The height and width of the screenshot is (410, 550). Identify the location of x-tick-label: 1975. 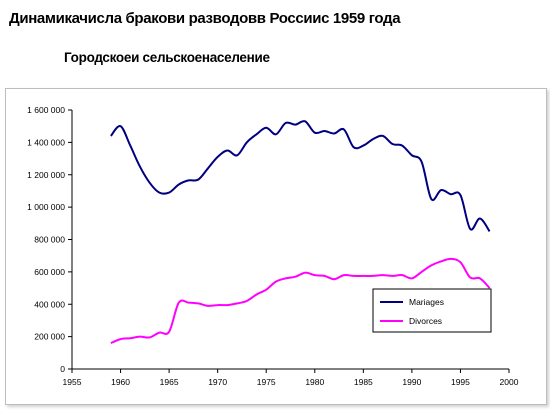
(266, 382).